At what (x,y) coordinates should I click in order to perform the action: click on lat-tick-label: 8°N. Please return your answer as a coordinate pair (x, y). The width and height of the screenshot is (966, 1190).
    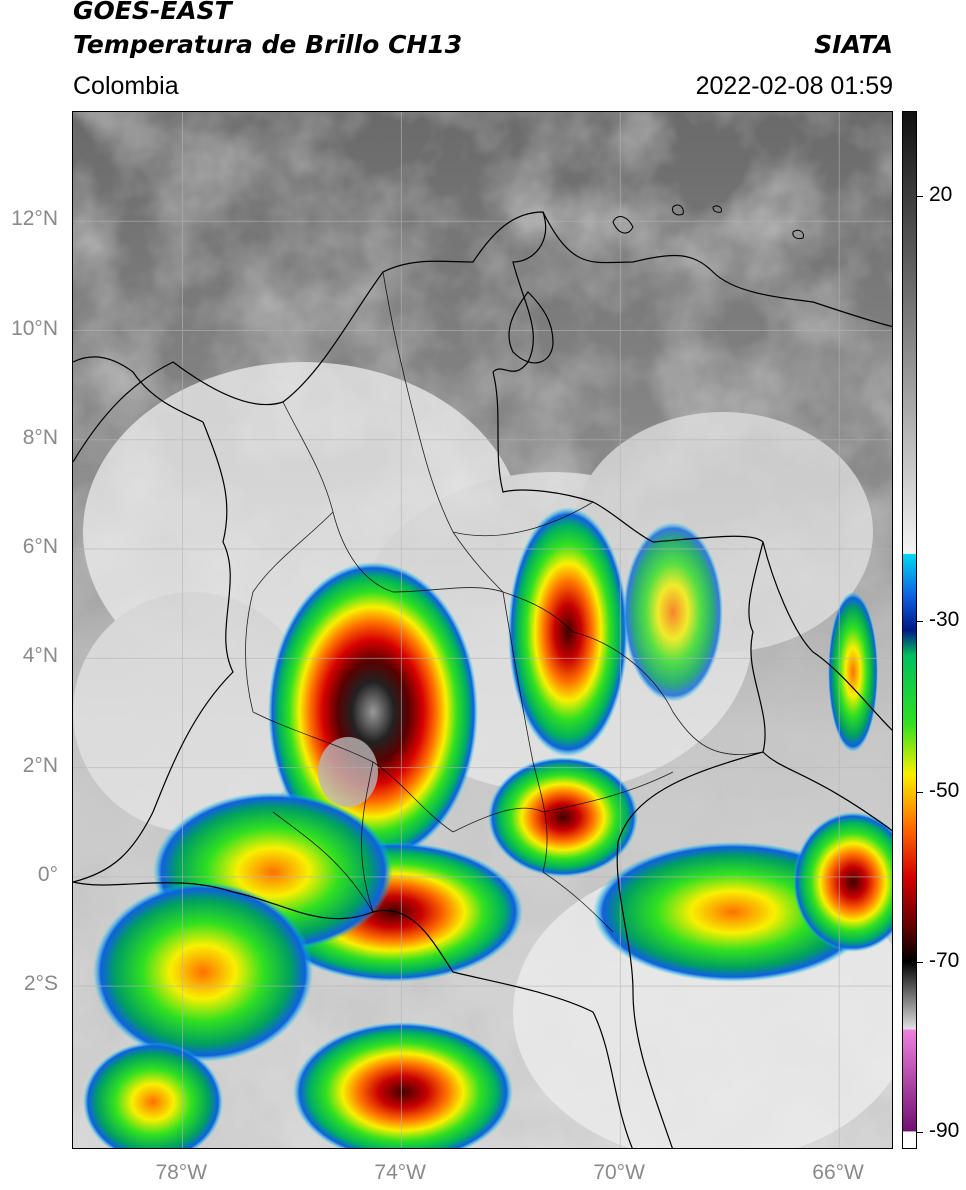
    Looking at the image, I should click on (40, 437).